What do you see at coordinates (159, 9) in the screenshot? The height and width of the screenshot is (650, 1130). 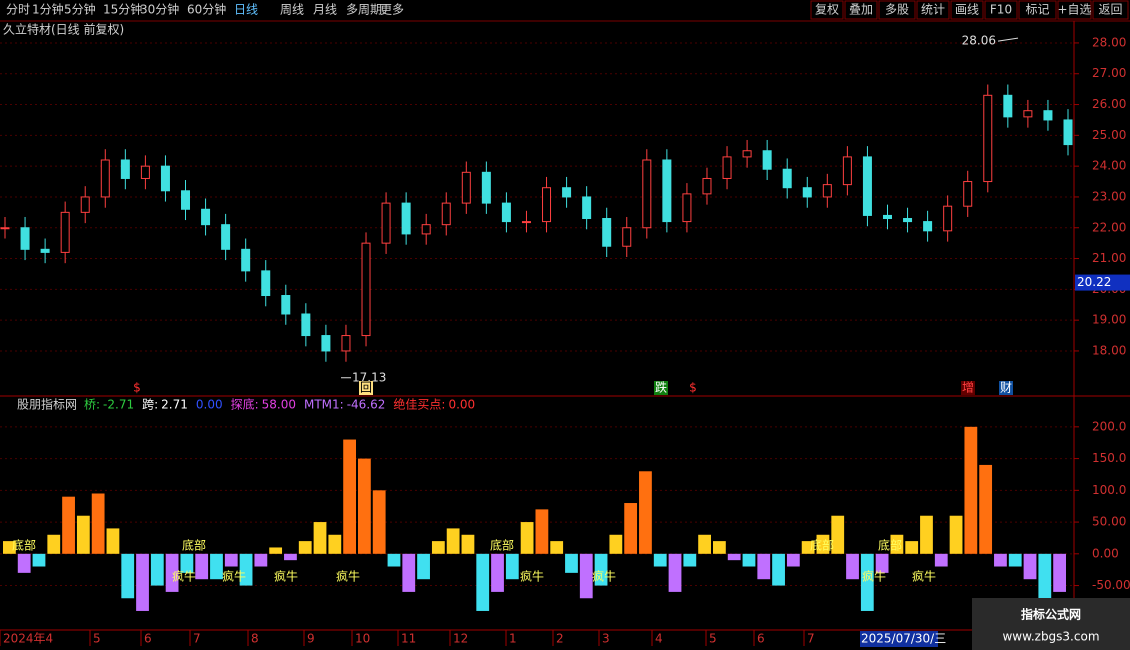 I see `period-tab: 30分钟` at bounding box center [159, 9].